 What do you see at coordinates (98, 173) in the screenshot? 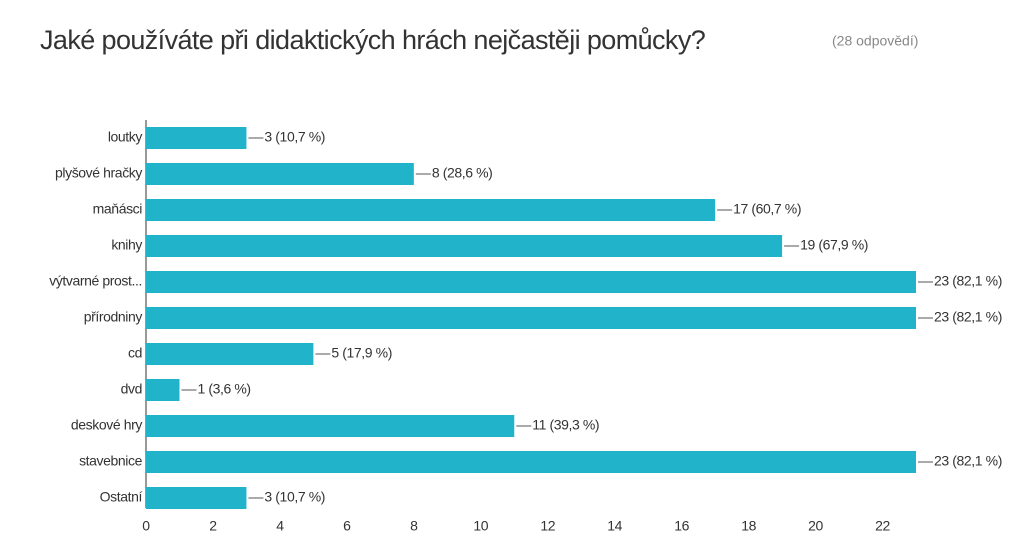
I see `y-tick-label: plyšové hračky` at bounding box center [98, 173].